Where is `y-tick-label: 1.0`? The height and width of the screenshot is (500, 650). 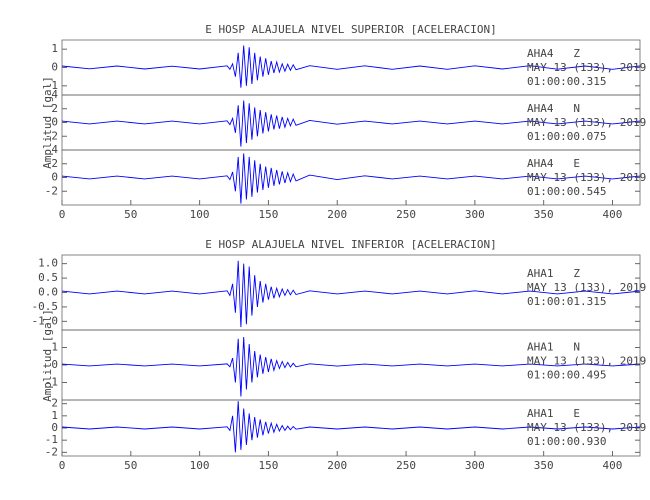
y-tick-label: 1.0 is located at coordinates (48, 263).